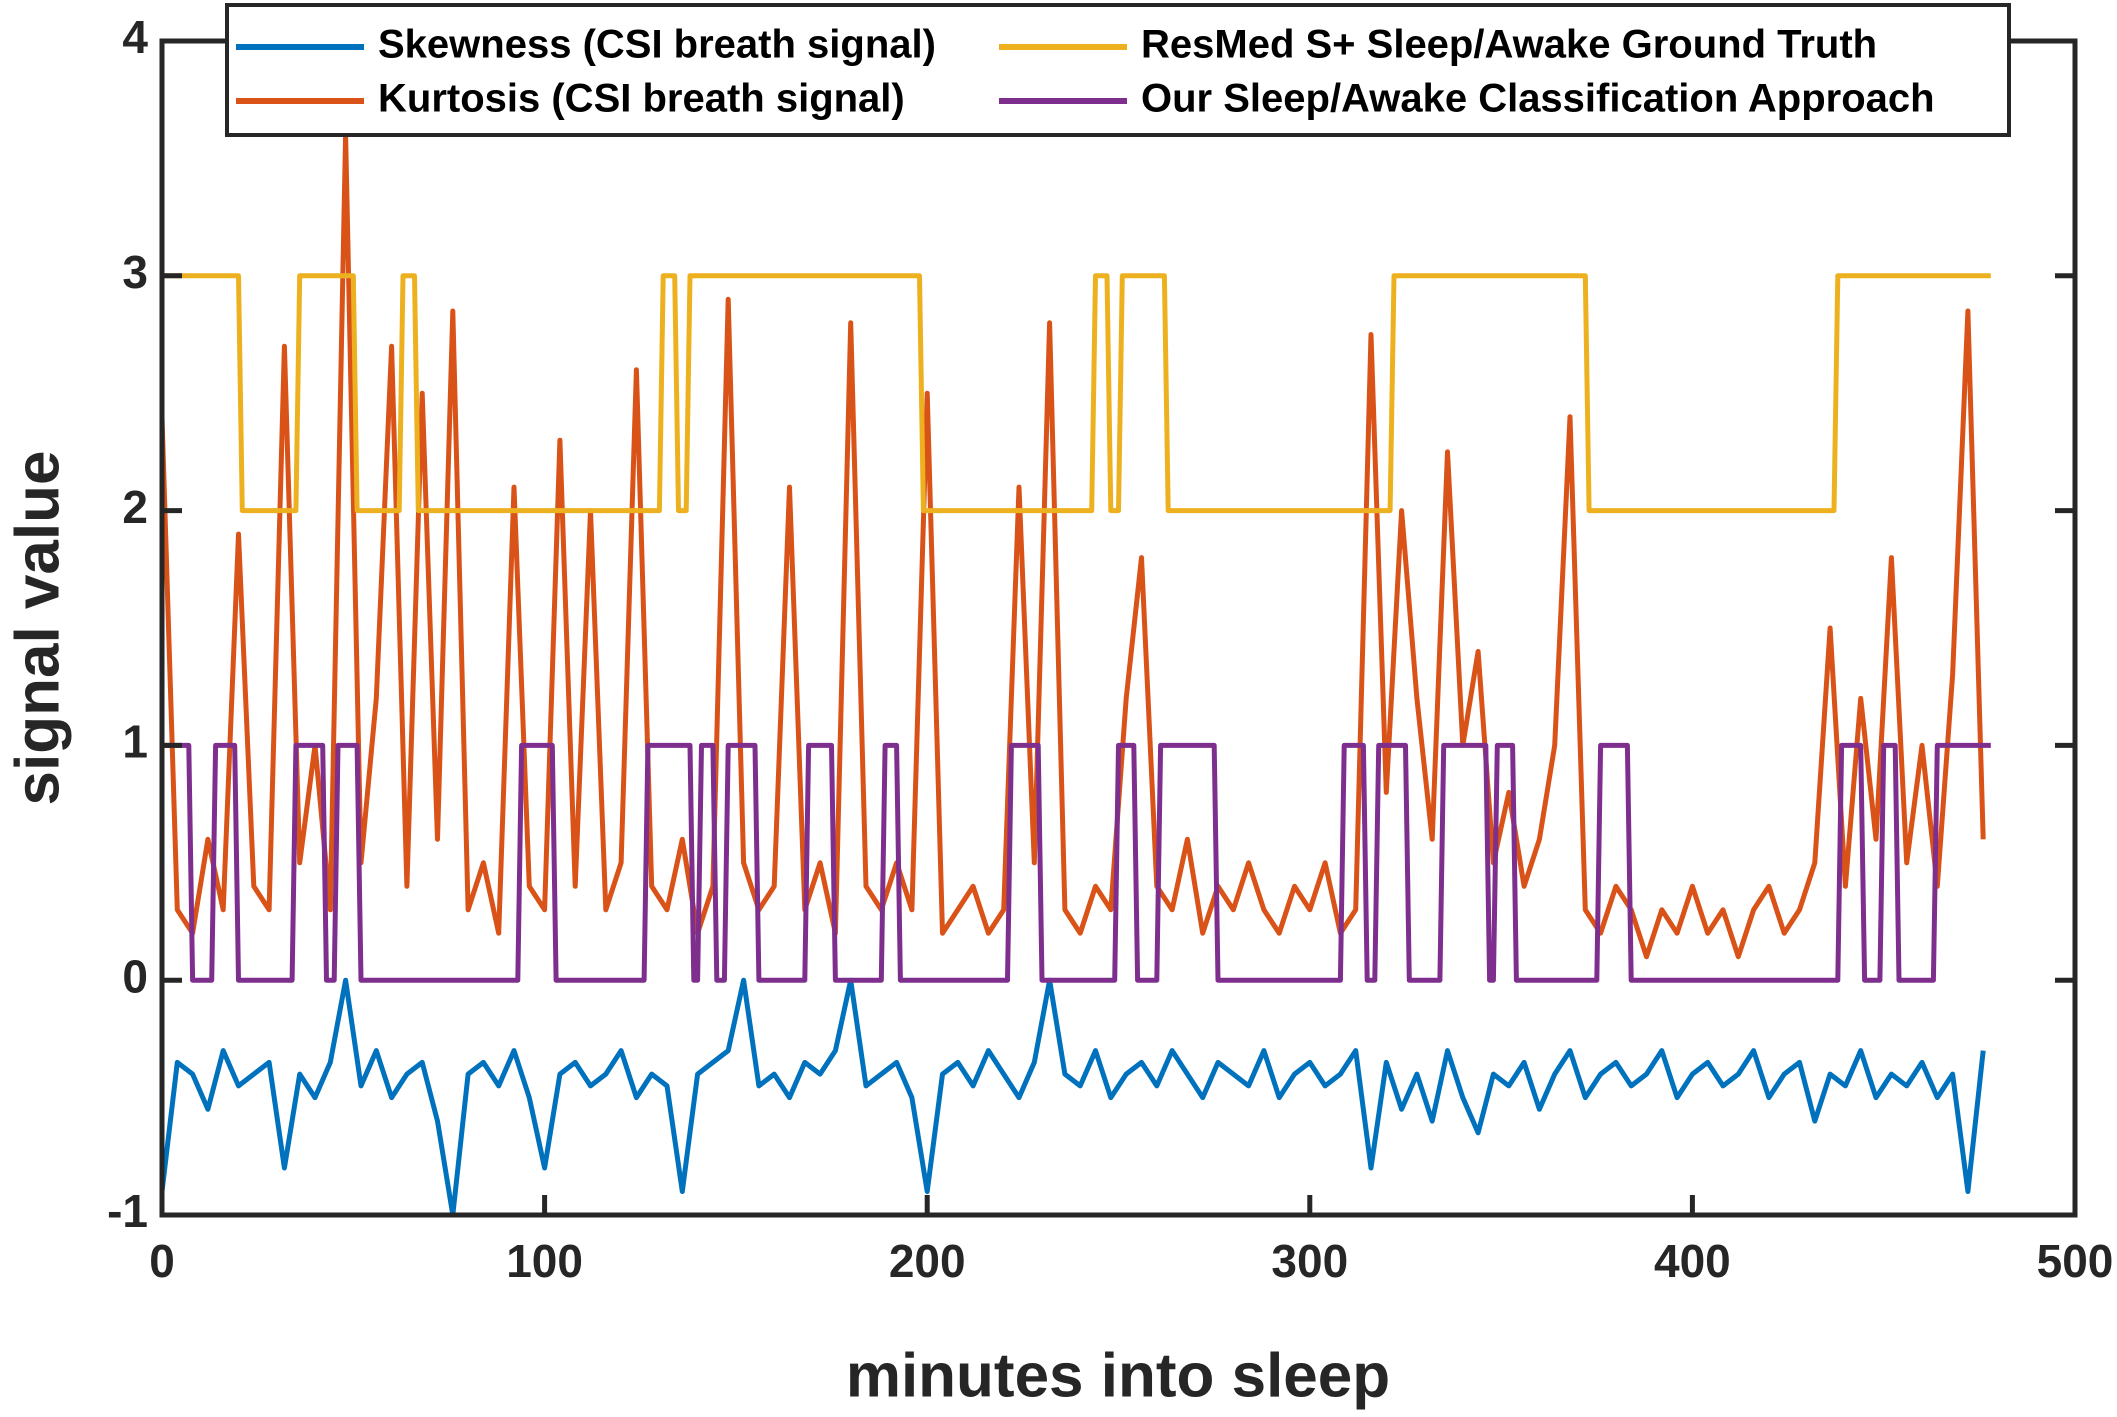 The height and width of the screenshot is (1417, 2117). What do you see at coordinates (641, 99) in the screenshot?
I see `legend-label: Kurtosis (CSI breath signal)` at bounding box center [641, 99].